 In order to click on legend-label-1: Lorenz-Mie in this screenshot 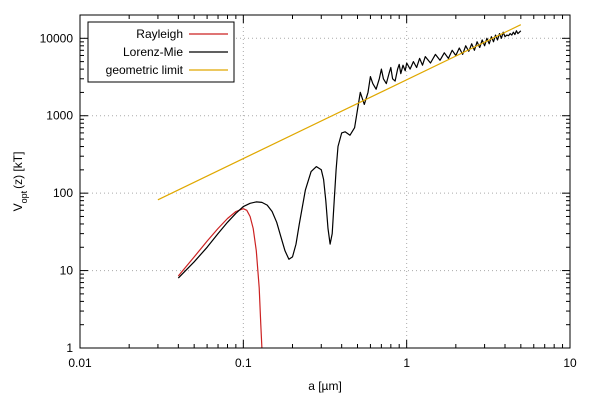, I will do `click(153, 52)`.